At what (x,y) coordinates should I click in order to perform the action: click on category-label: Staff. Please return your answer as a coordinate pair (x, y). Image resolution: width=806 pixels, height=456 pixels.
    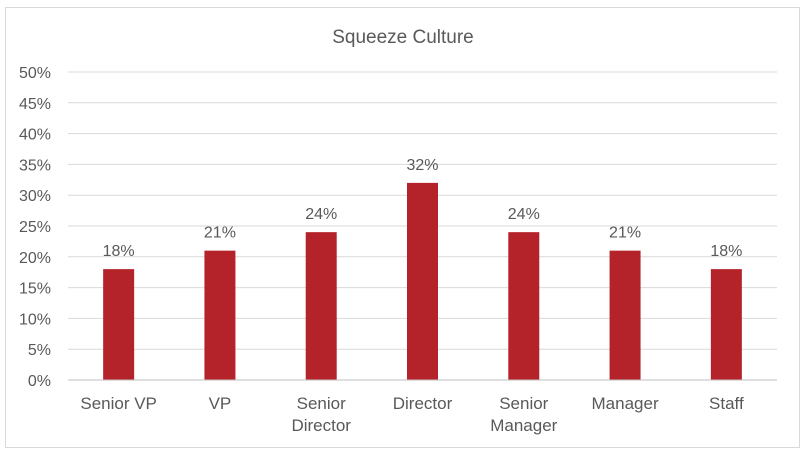
    Looking at the image, I should click on (726, 403).